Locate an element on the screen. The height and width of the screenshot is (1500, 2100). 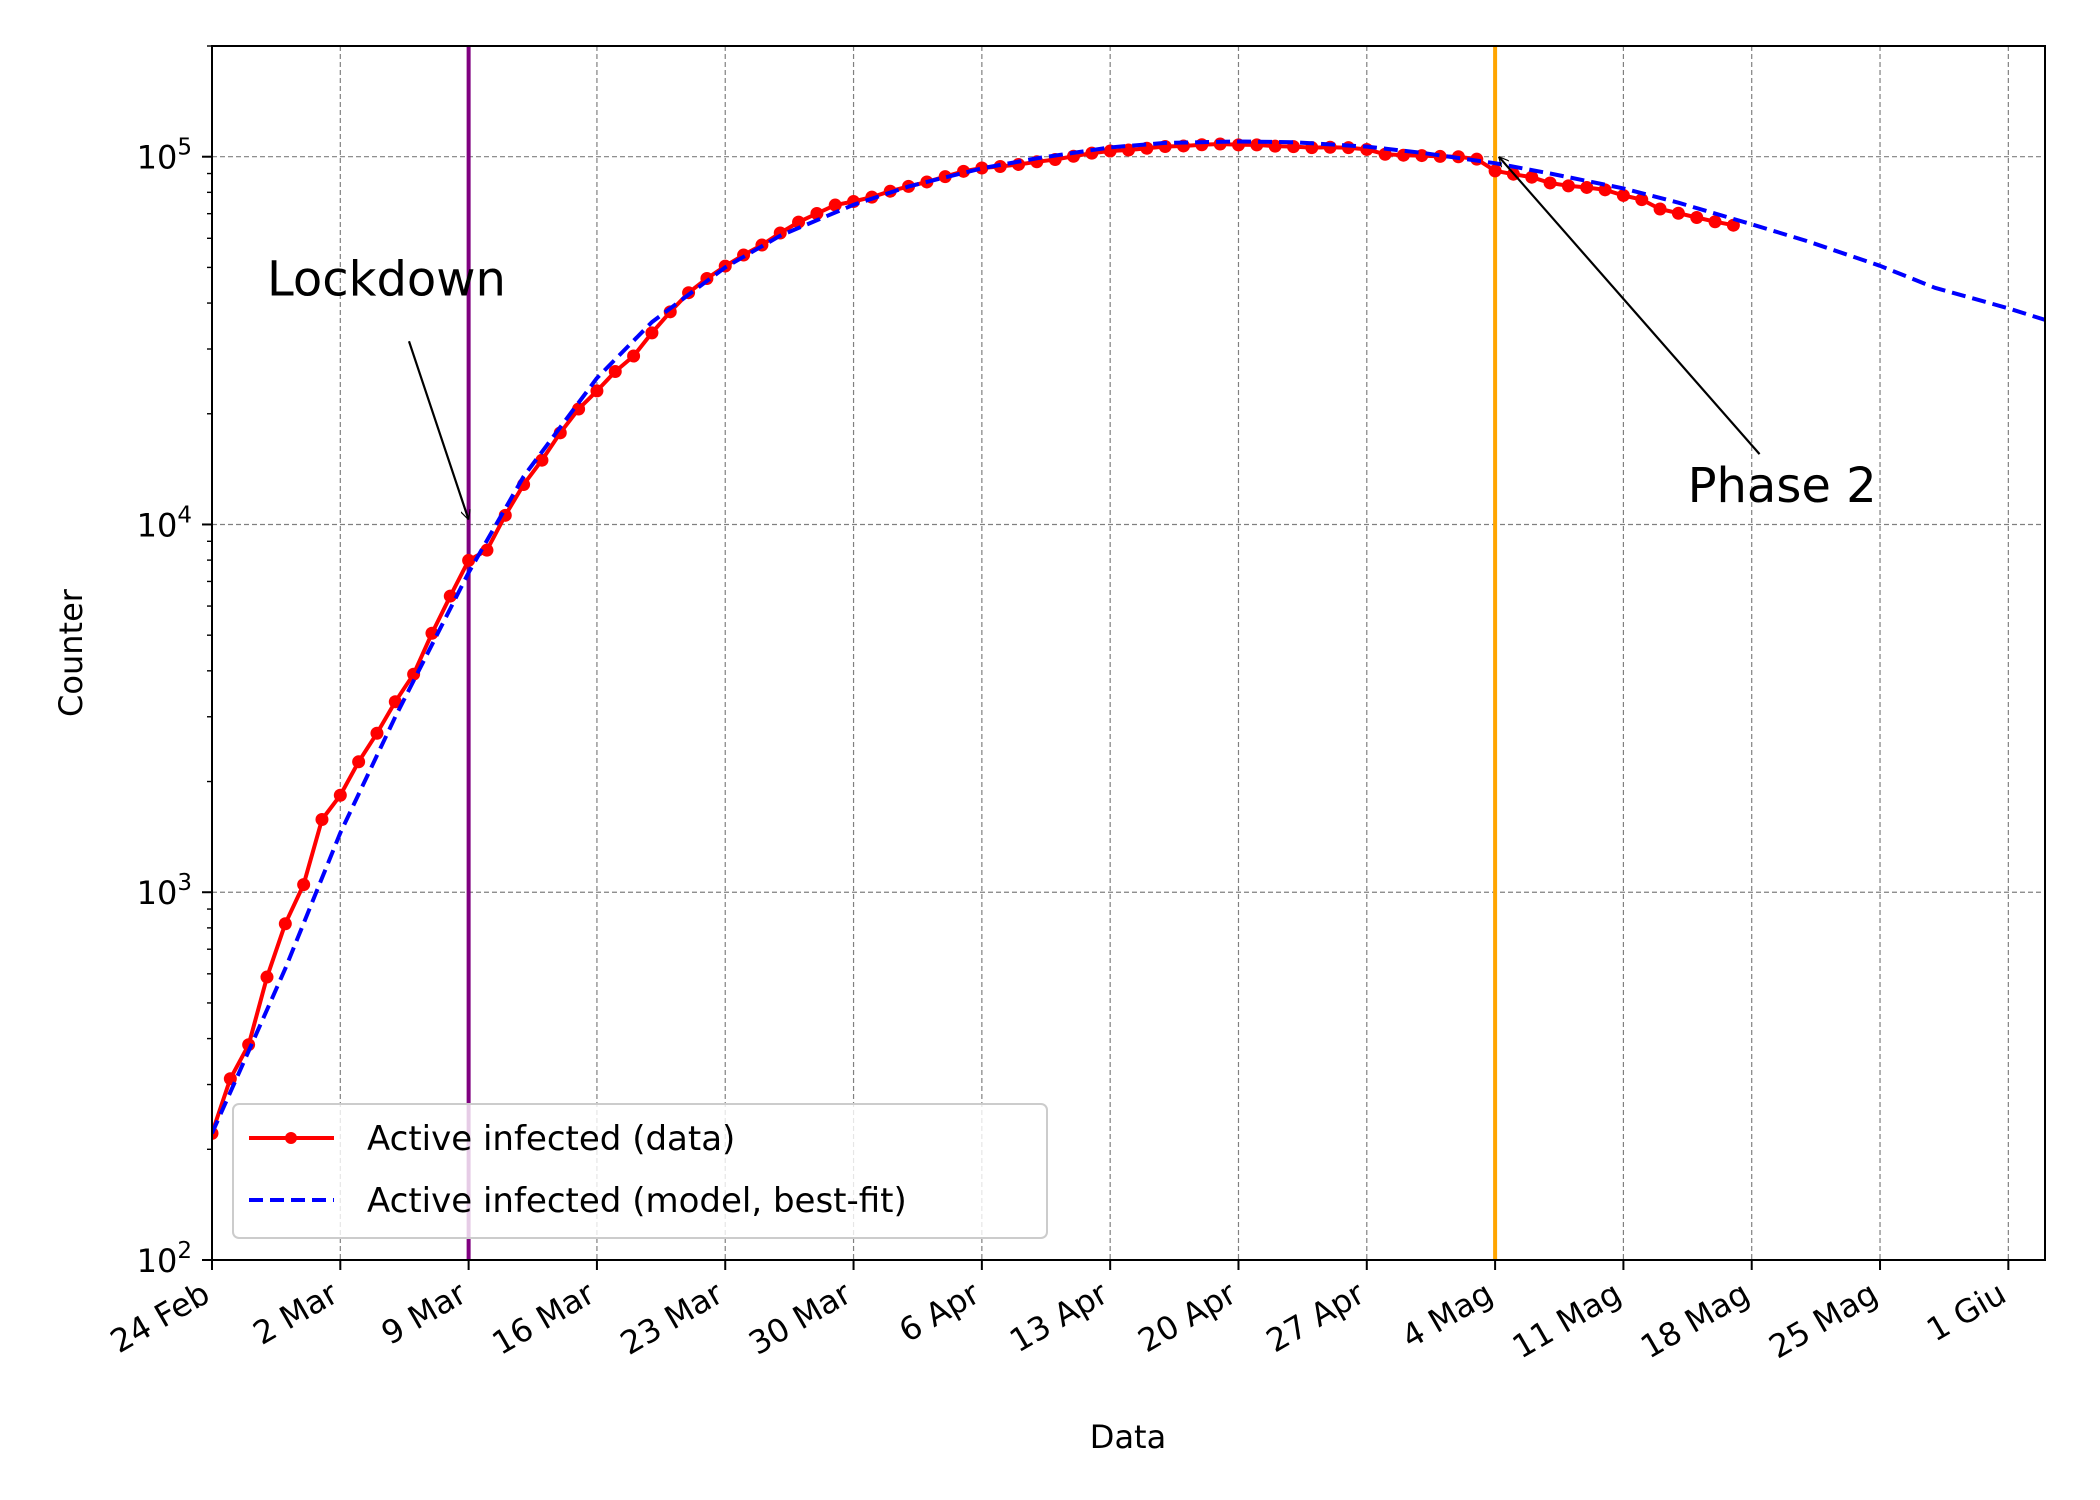
y-tick-label-exponent: 4 is located at coordinates (184, 515).